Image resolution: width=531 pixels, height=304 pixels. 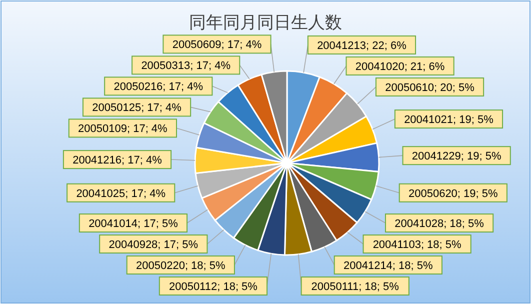 I want to click on slice-label: 20050220; 18; 5%, so click(x=181, y=266).